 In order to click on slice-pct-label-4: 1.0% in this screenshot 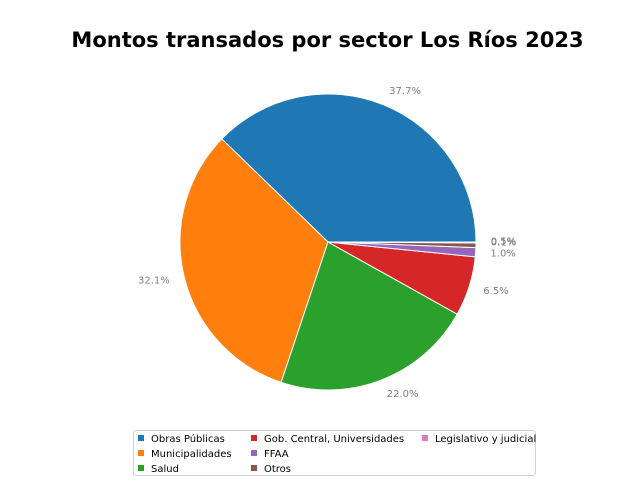, I will do `click(502, 253)`.